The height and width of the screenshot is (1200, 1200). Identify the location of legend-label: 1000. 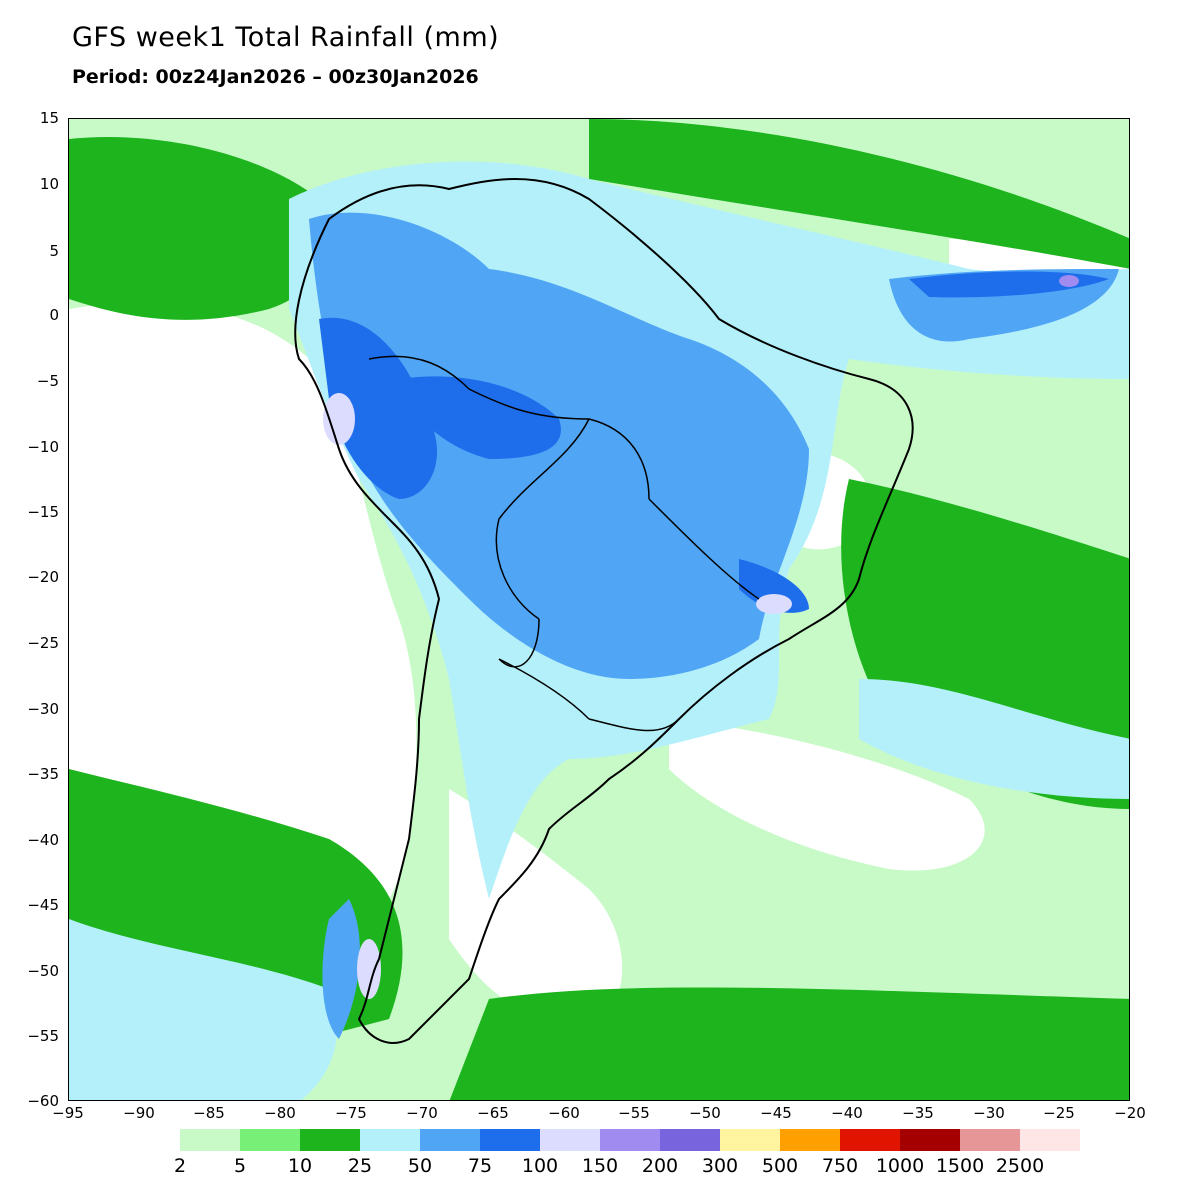
(900, 1166).